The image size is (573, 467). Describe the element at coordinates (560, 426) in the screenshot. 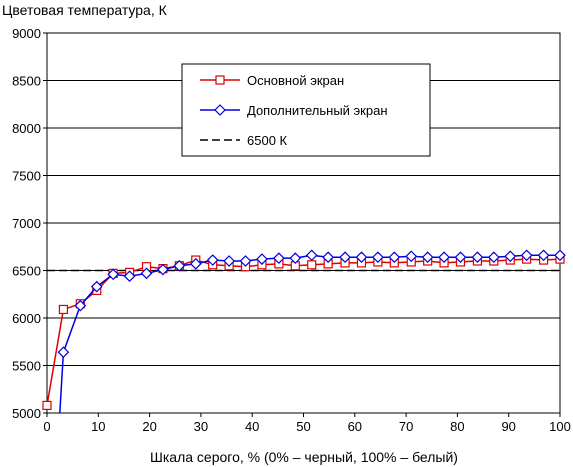

I see `x-tick-label-100: 100` at that location.